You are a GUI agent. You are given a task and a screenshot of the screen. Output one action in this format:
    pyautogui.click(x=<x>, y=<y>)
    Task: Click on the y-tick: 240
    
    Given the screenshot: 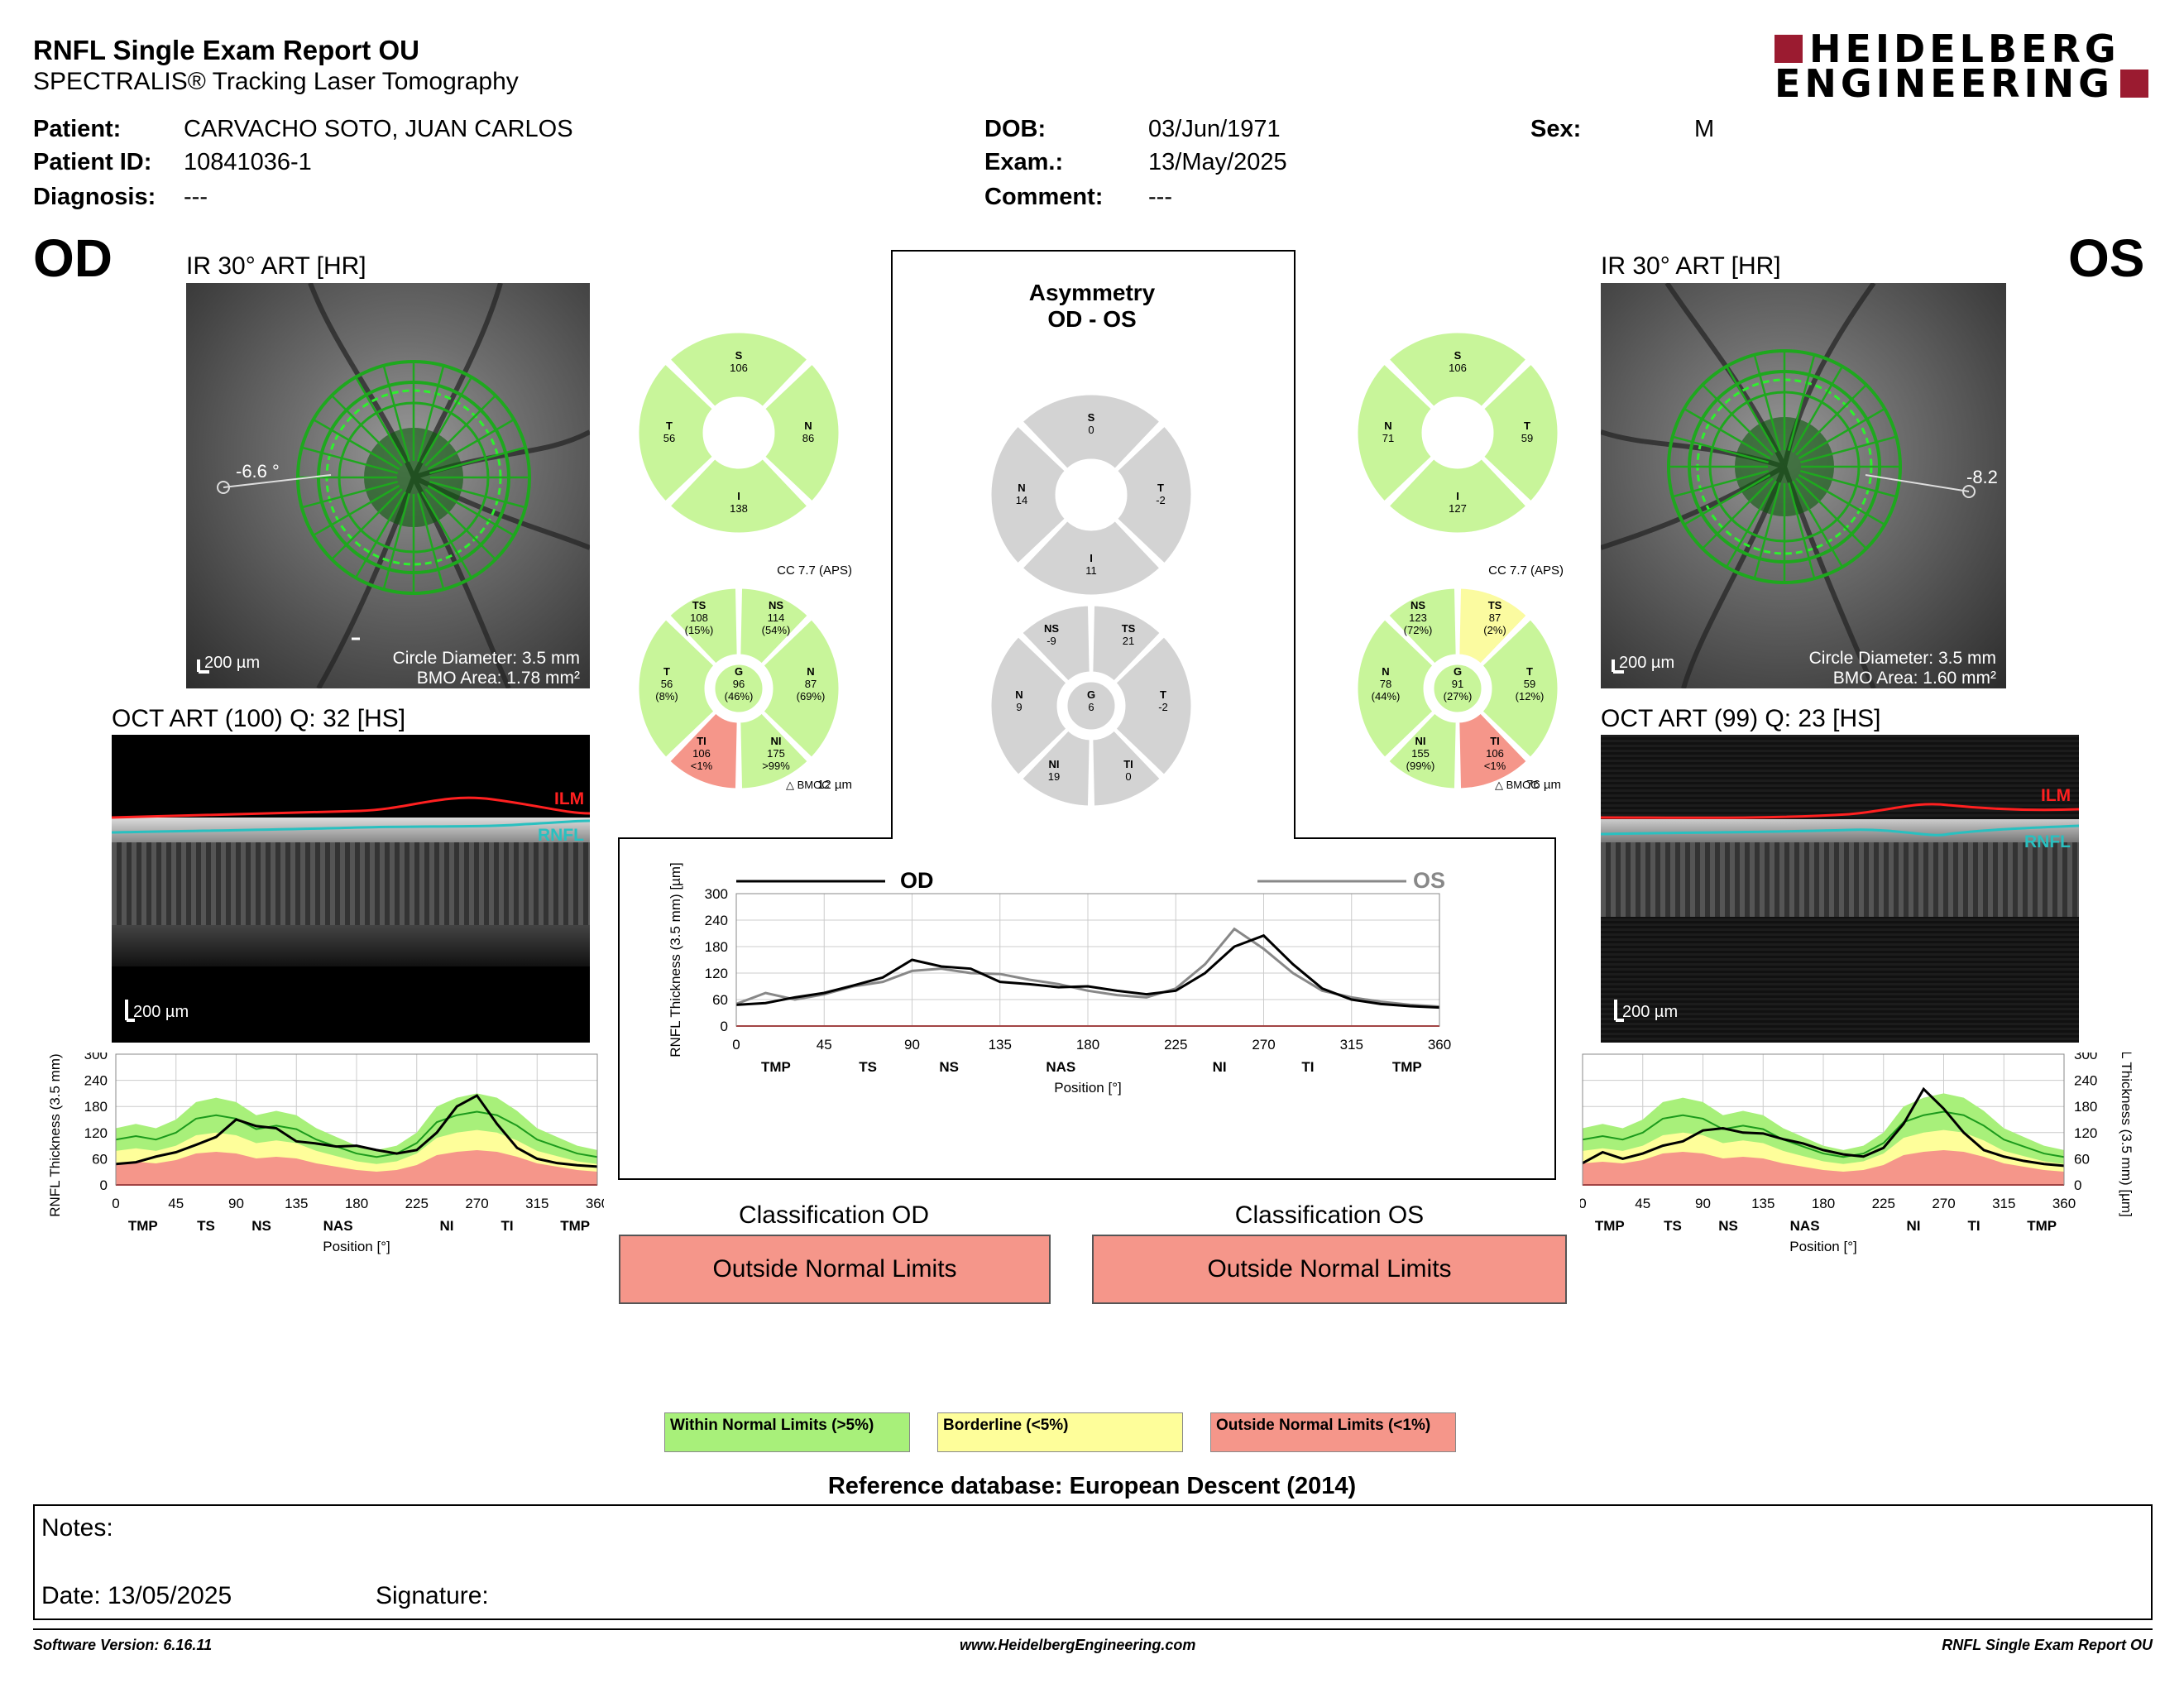 What is the action you would take?
    pyautogui.click(x=96, y=1081)
    